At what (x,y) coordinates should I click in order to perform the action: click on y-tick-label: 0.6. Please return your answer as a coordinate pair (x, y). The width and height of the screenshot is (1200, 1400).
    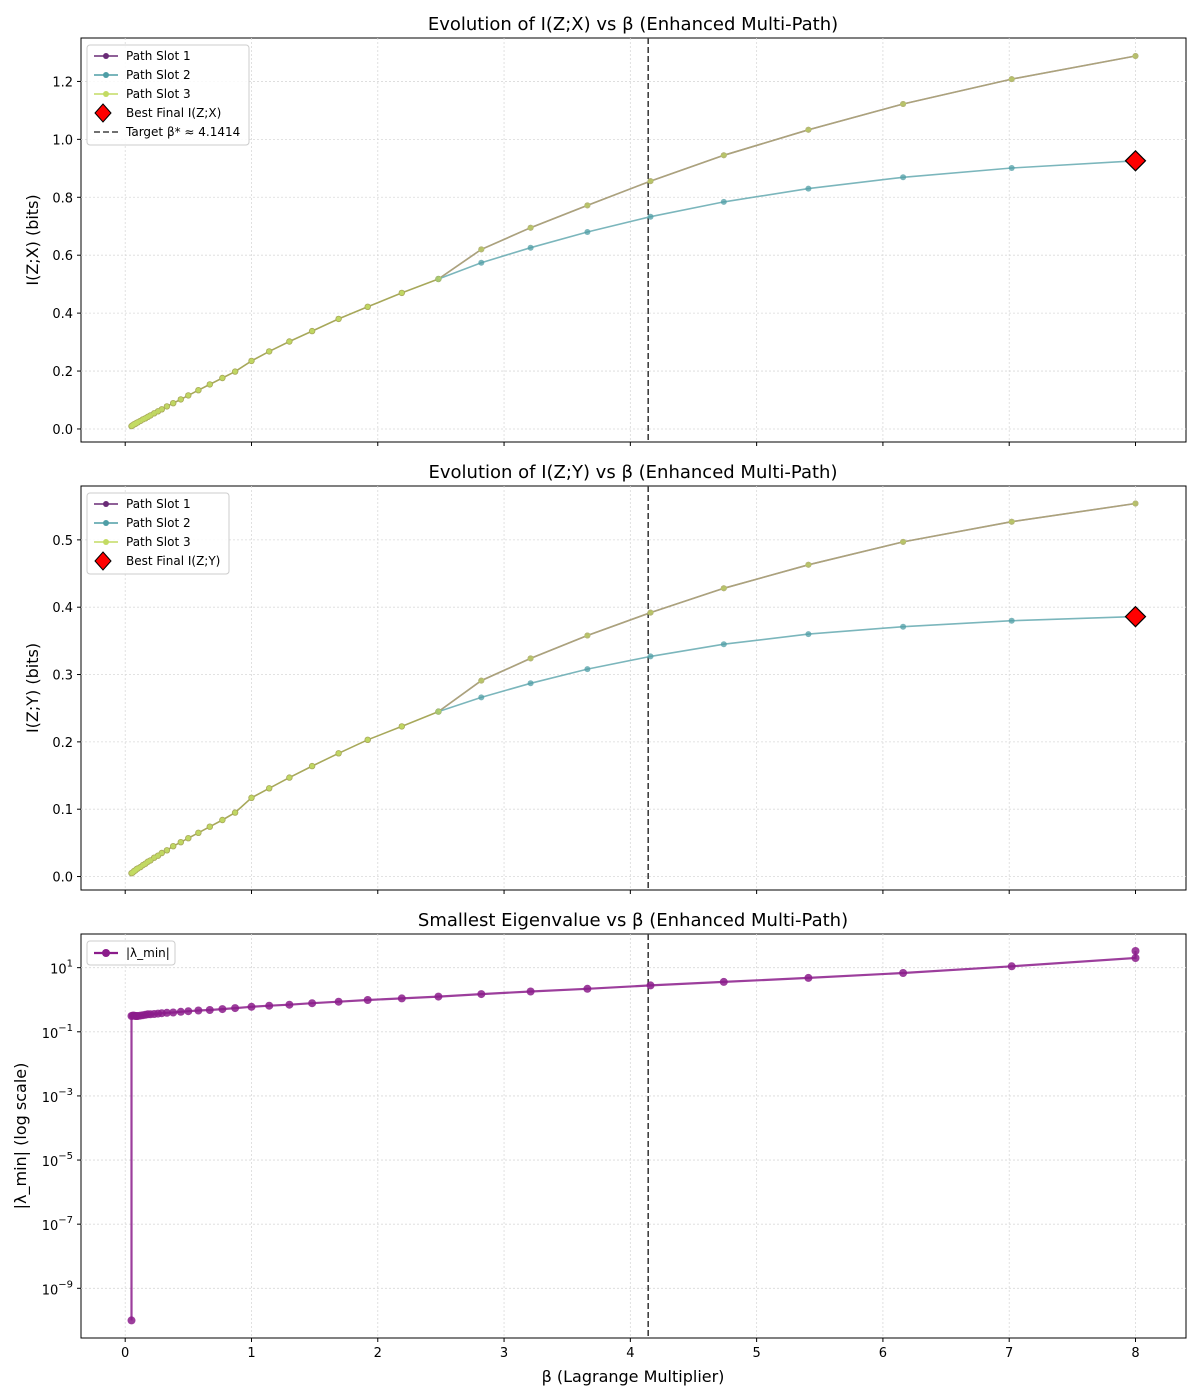
    Looking at the image, I should click on (62, 256).